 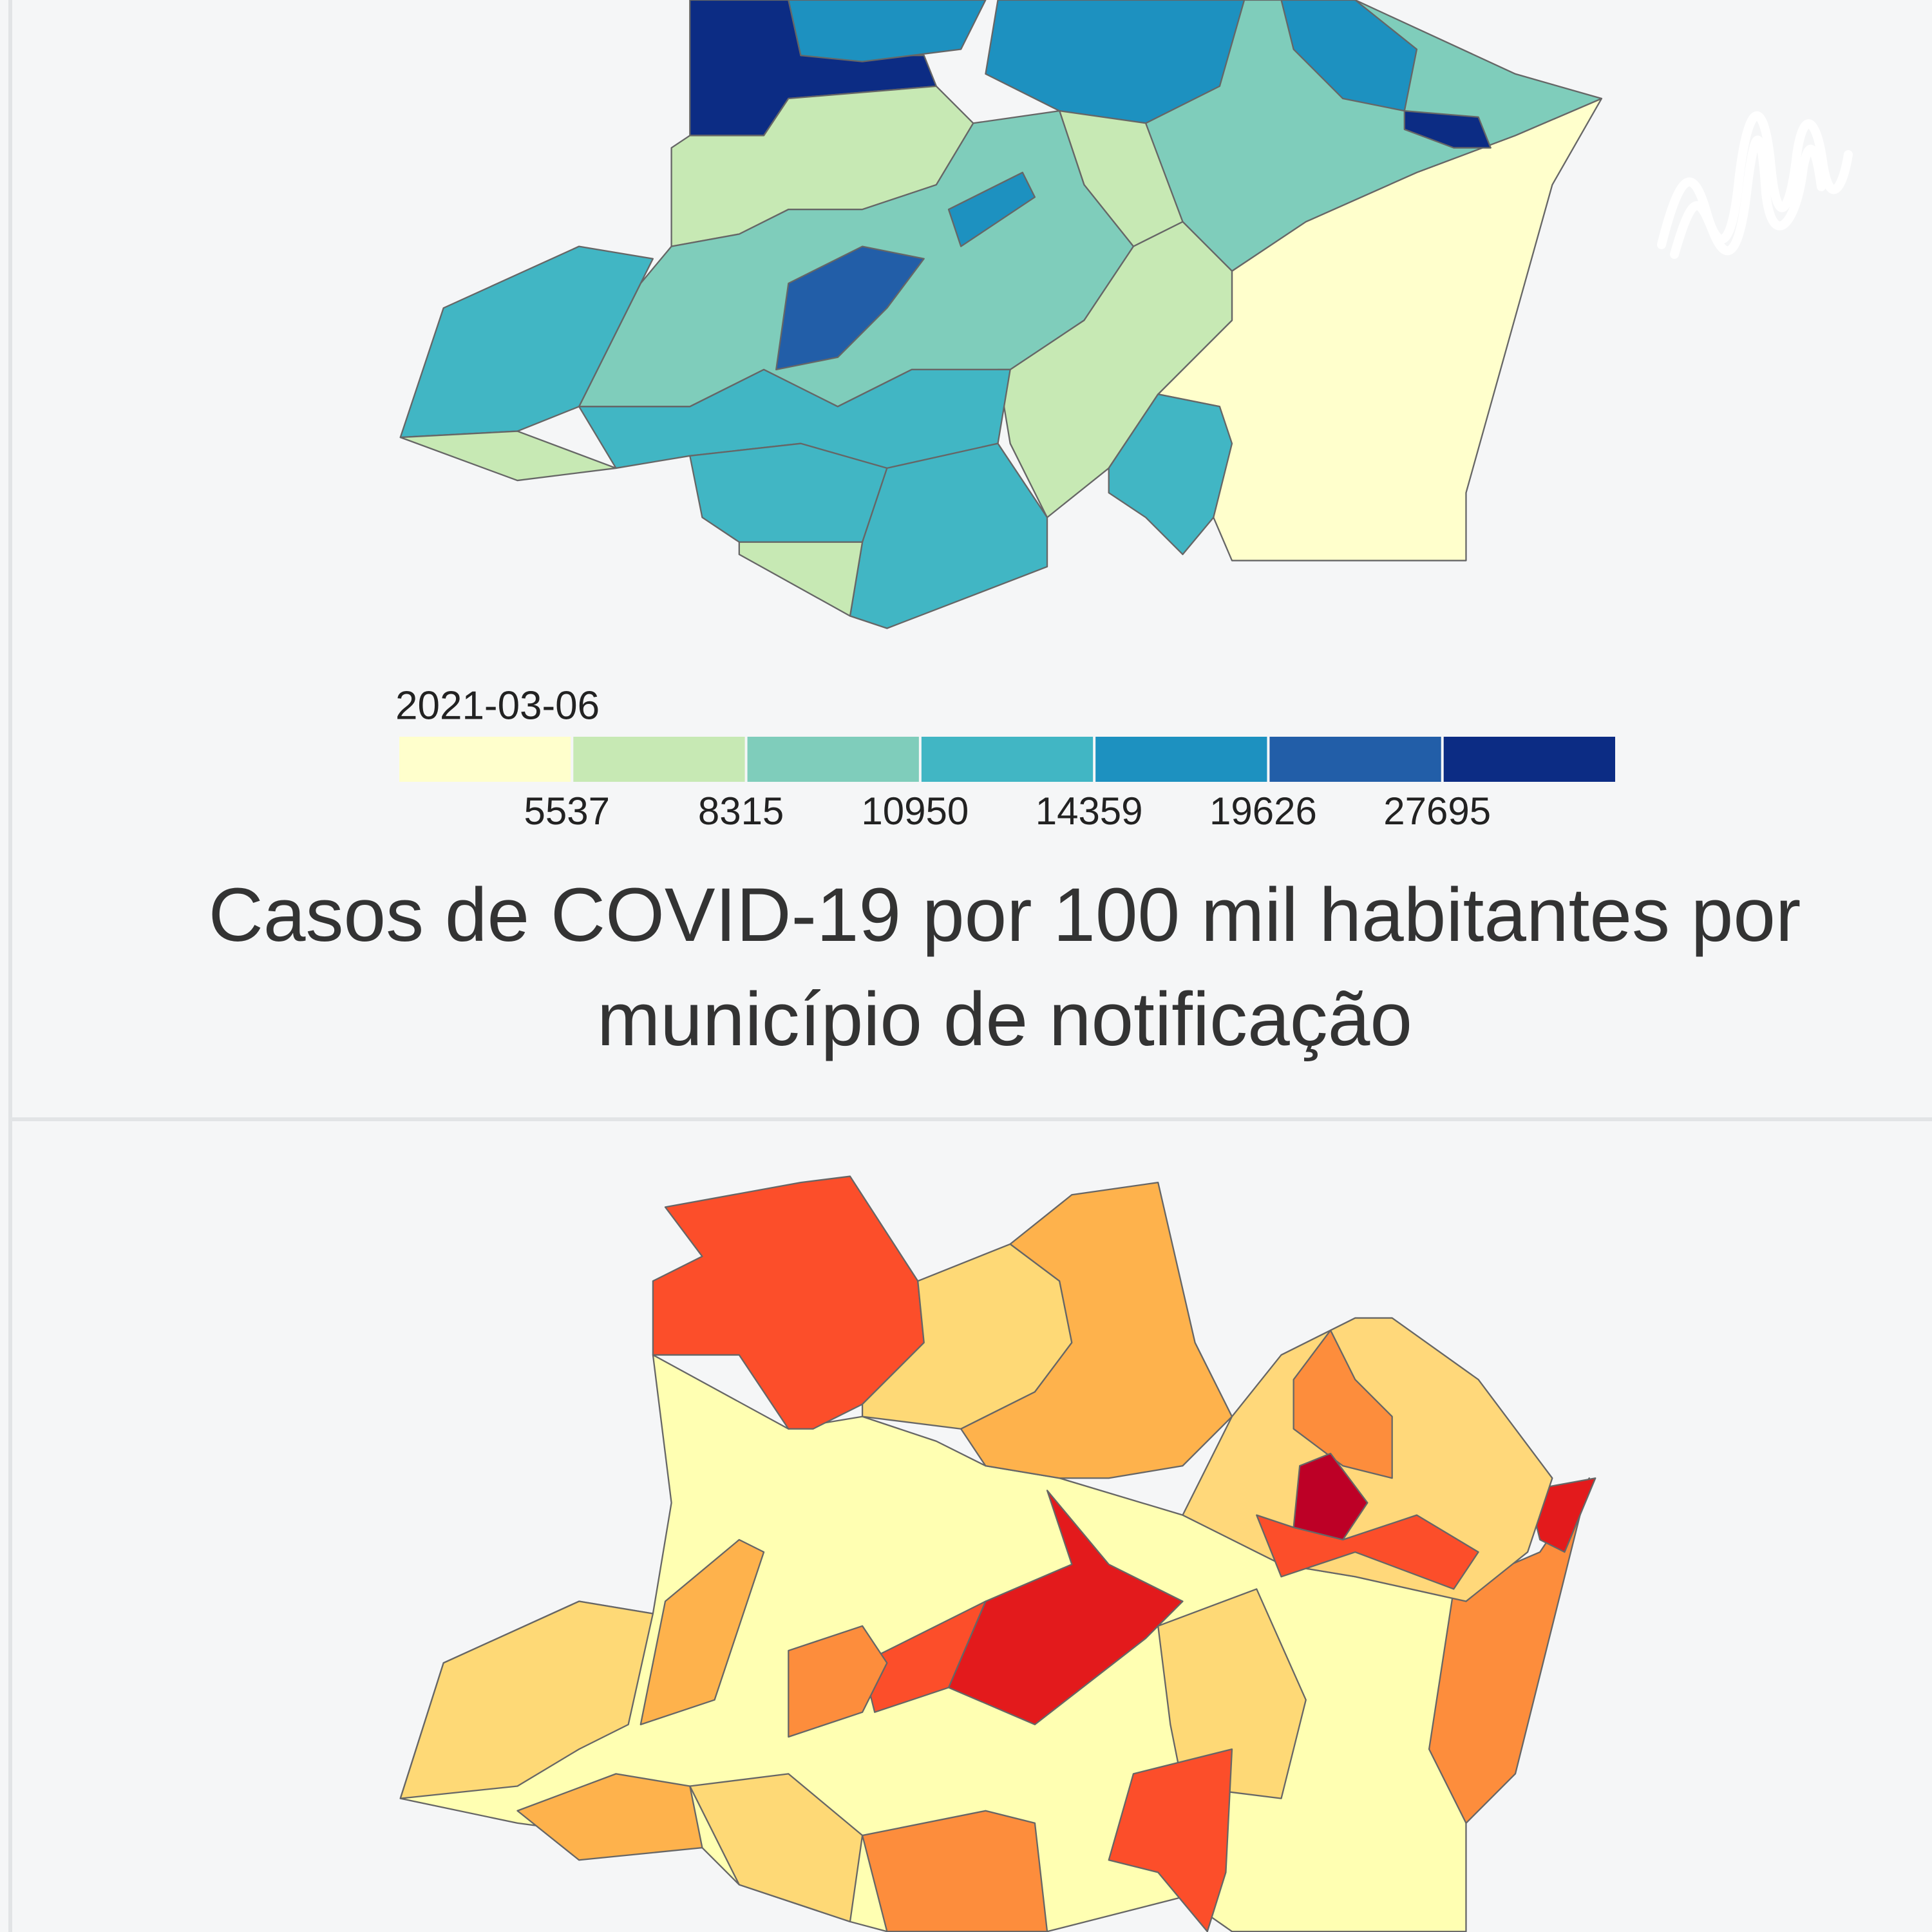 I want to click on legend-threshold-label: 5537, so click(x=567, y=812).